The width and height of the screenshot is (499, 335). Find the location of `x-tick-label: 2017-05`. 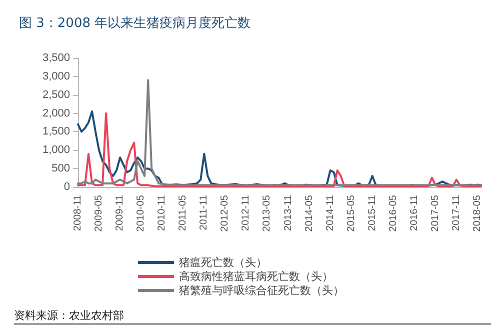

x-tick-label: 2017-05 is located at coordinates (435, 213).